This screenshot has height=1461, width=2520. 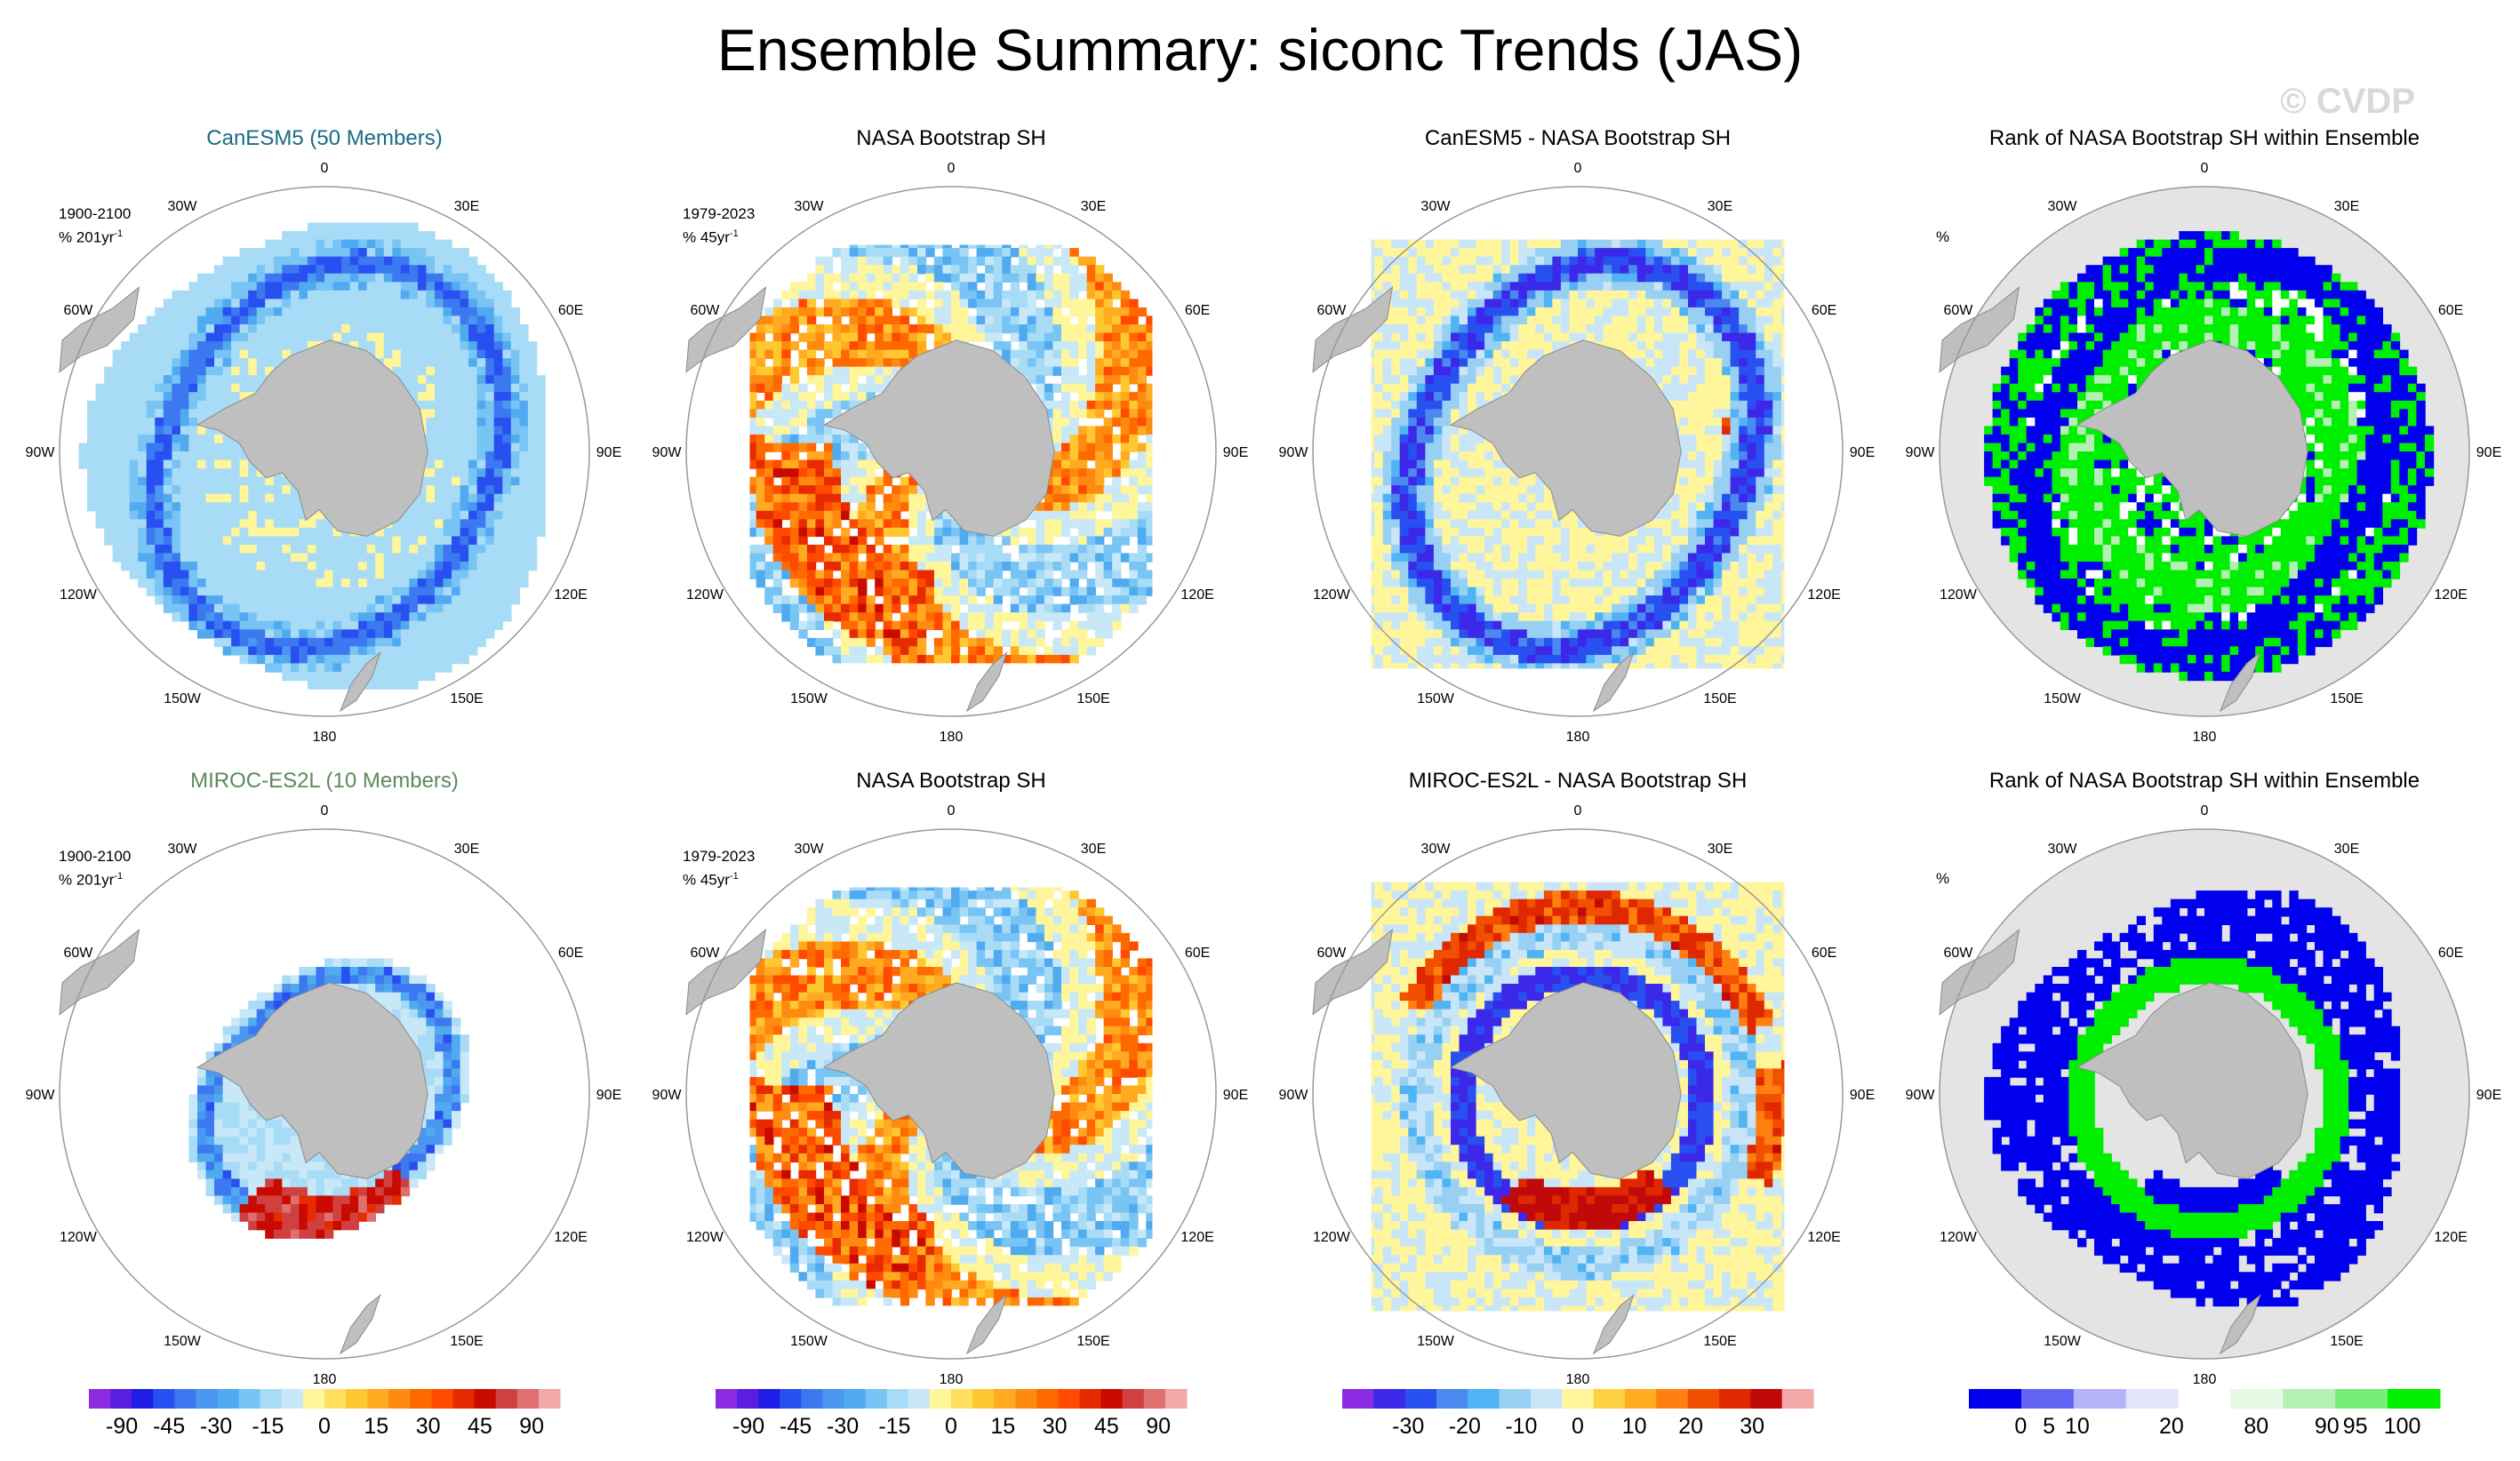 I want to click on panel-8-units: %, so click(x=1943, y=878).